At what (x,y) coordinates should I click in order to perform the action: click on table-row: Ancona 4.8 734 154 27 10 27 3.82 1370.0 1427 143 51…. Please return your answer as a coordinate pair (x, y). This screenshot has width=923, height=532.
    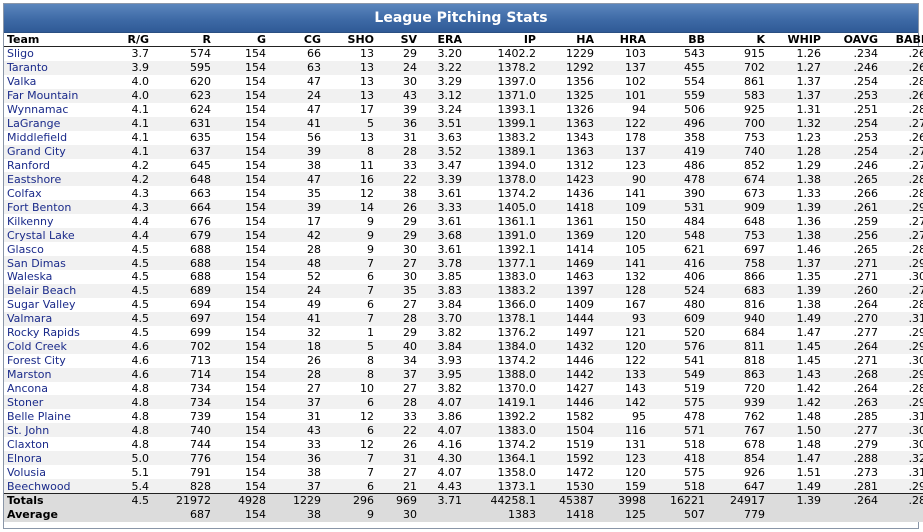
    Looking at the image, I should click on (463, 388).